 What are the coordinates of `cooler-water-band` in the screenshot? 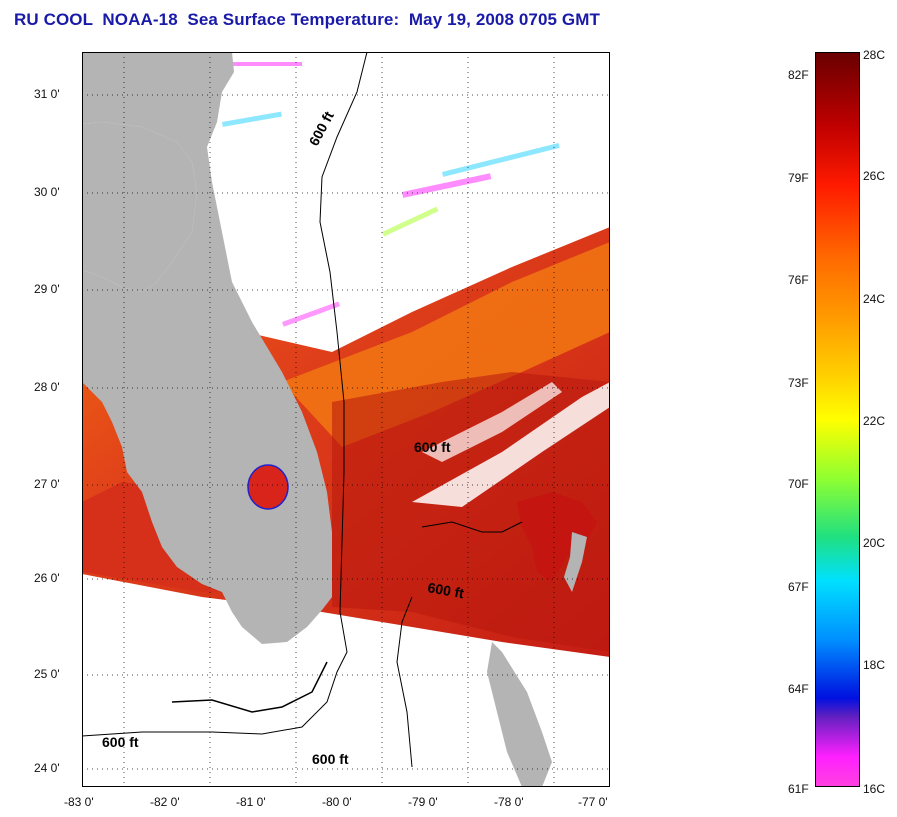 It's located at (446, 344).